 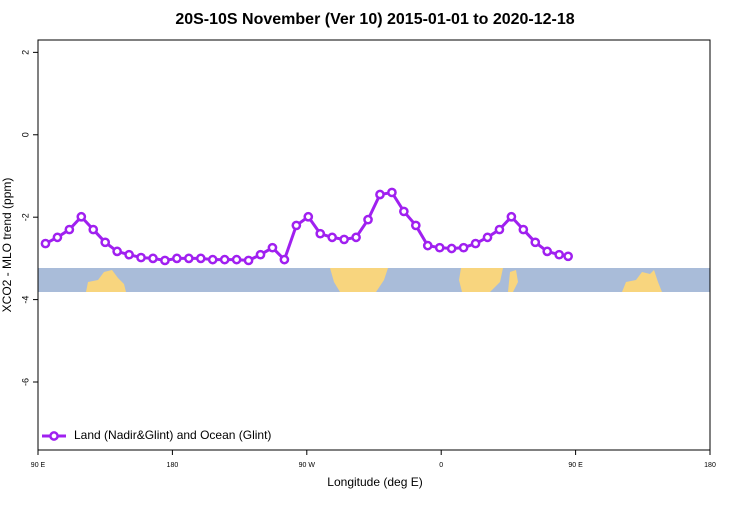 What do you see at coordinates (307, 465) in the screenshot?
I see `x-tick-label: 90 W` at bounding box center [307, 465].